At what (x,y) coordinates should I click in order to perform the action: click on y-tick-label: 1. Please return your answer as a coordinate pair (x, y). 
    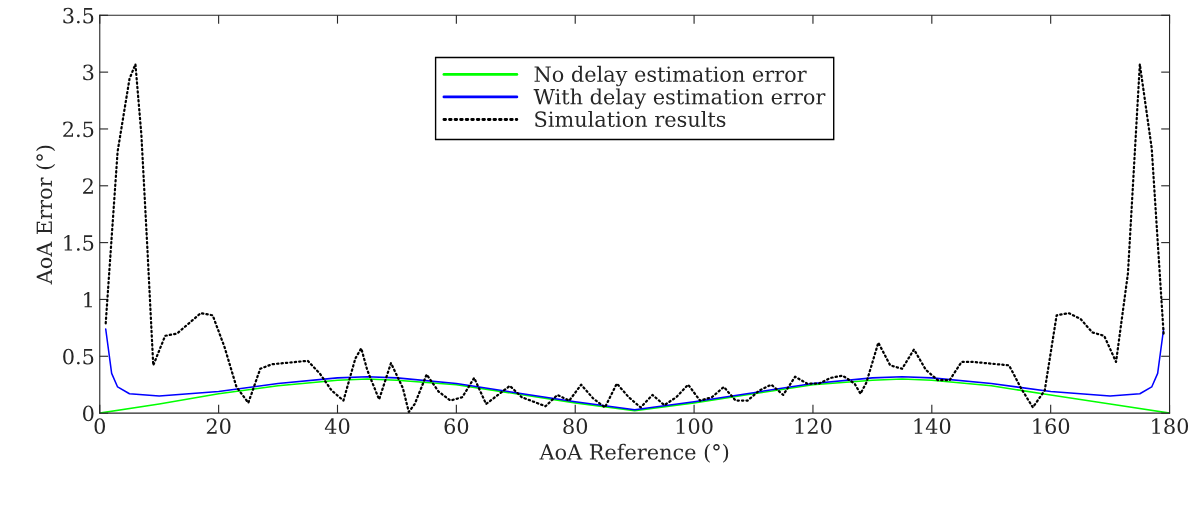
    Looking at the image, I should click on (88, 299).